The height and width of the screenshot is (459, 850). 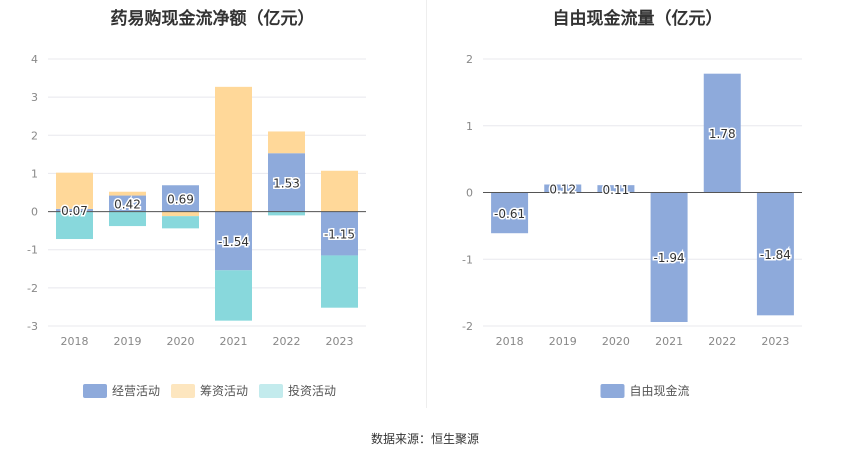 I want to click on data-label: -1.54, so click(x=233, y=242).